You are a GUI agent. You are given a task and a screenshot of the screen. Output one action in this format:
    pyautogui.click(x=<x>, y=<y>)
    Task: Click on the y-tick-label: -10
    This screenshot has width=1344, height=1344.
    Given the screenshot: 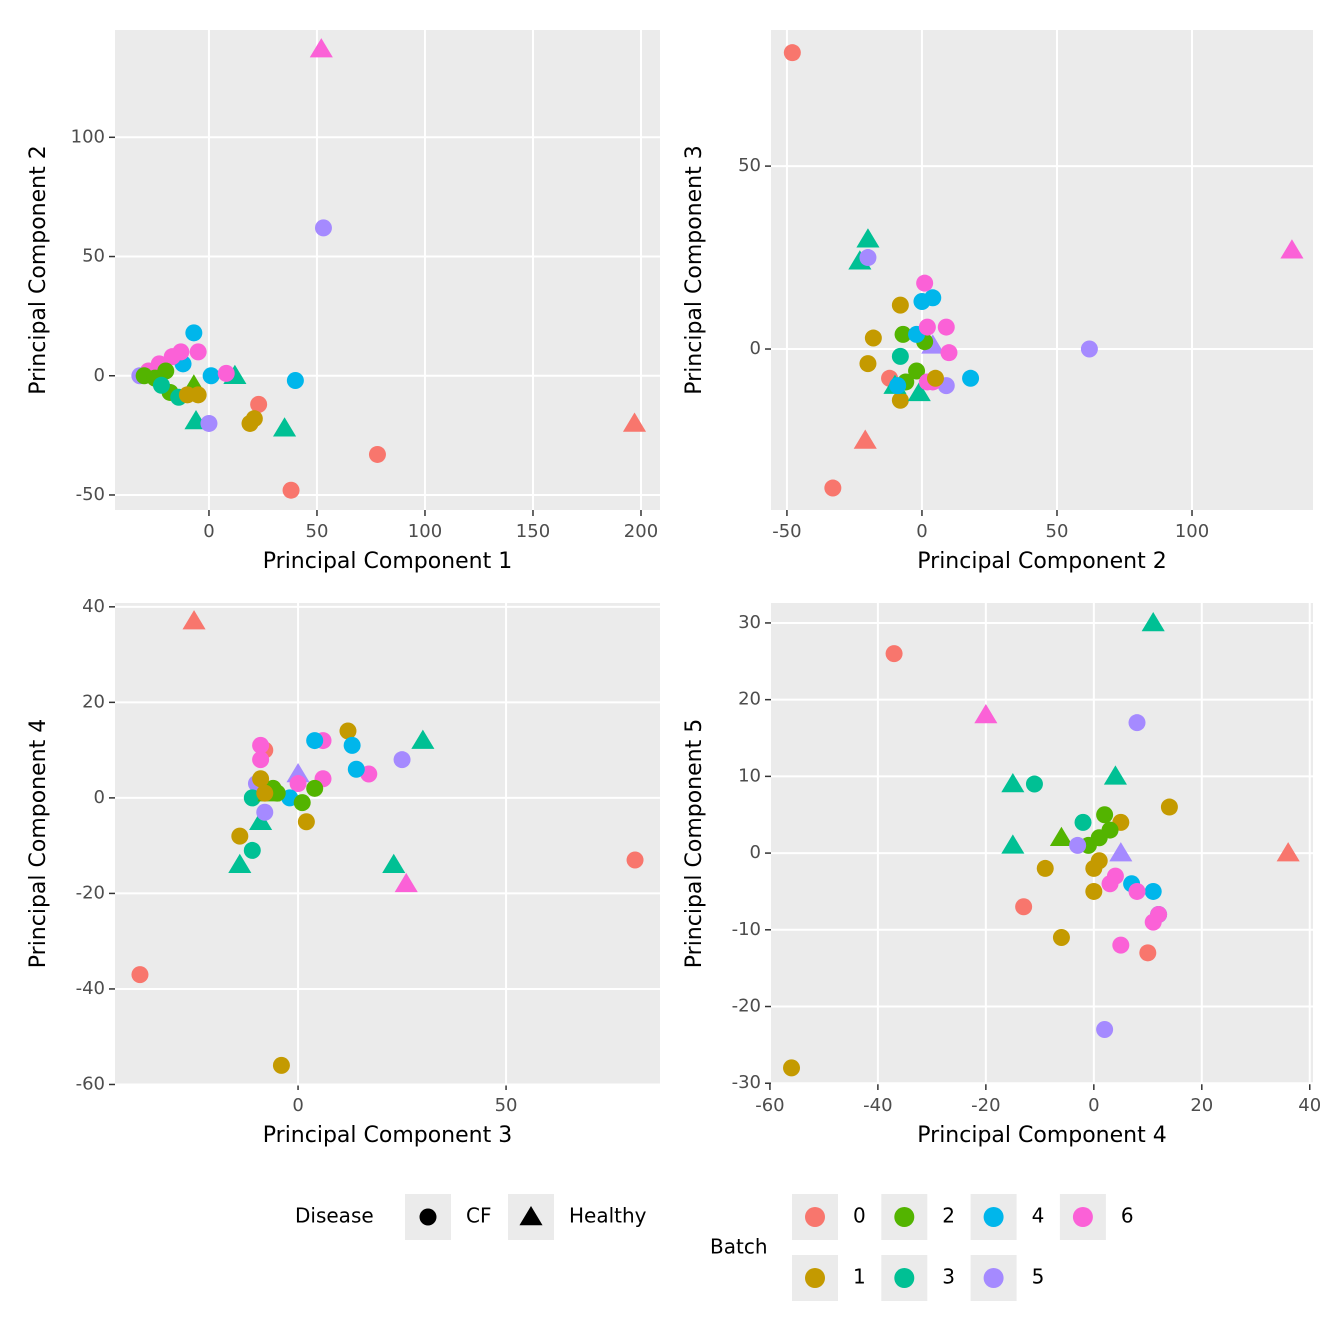 What is the action you would take?
    pyautogui.click(x=746, y=929)
    